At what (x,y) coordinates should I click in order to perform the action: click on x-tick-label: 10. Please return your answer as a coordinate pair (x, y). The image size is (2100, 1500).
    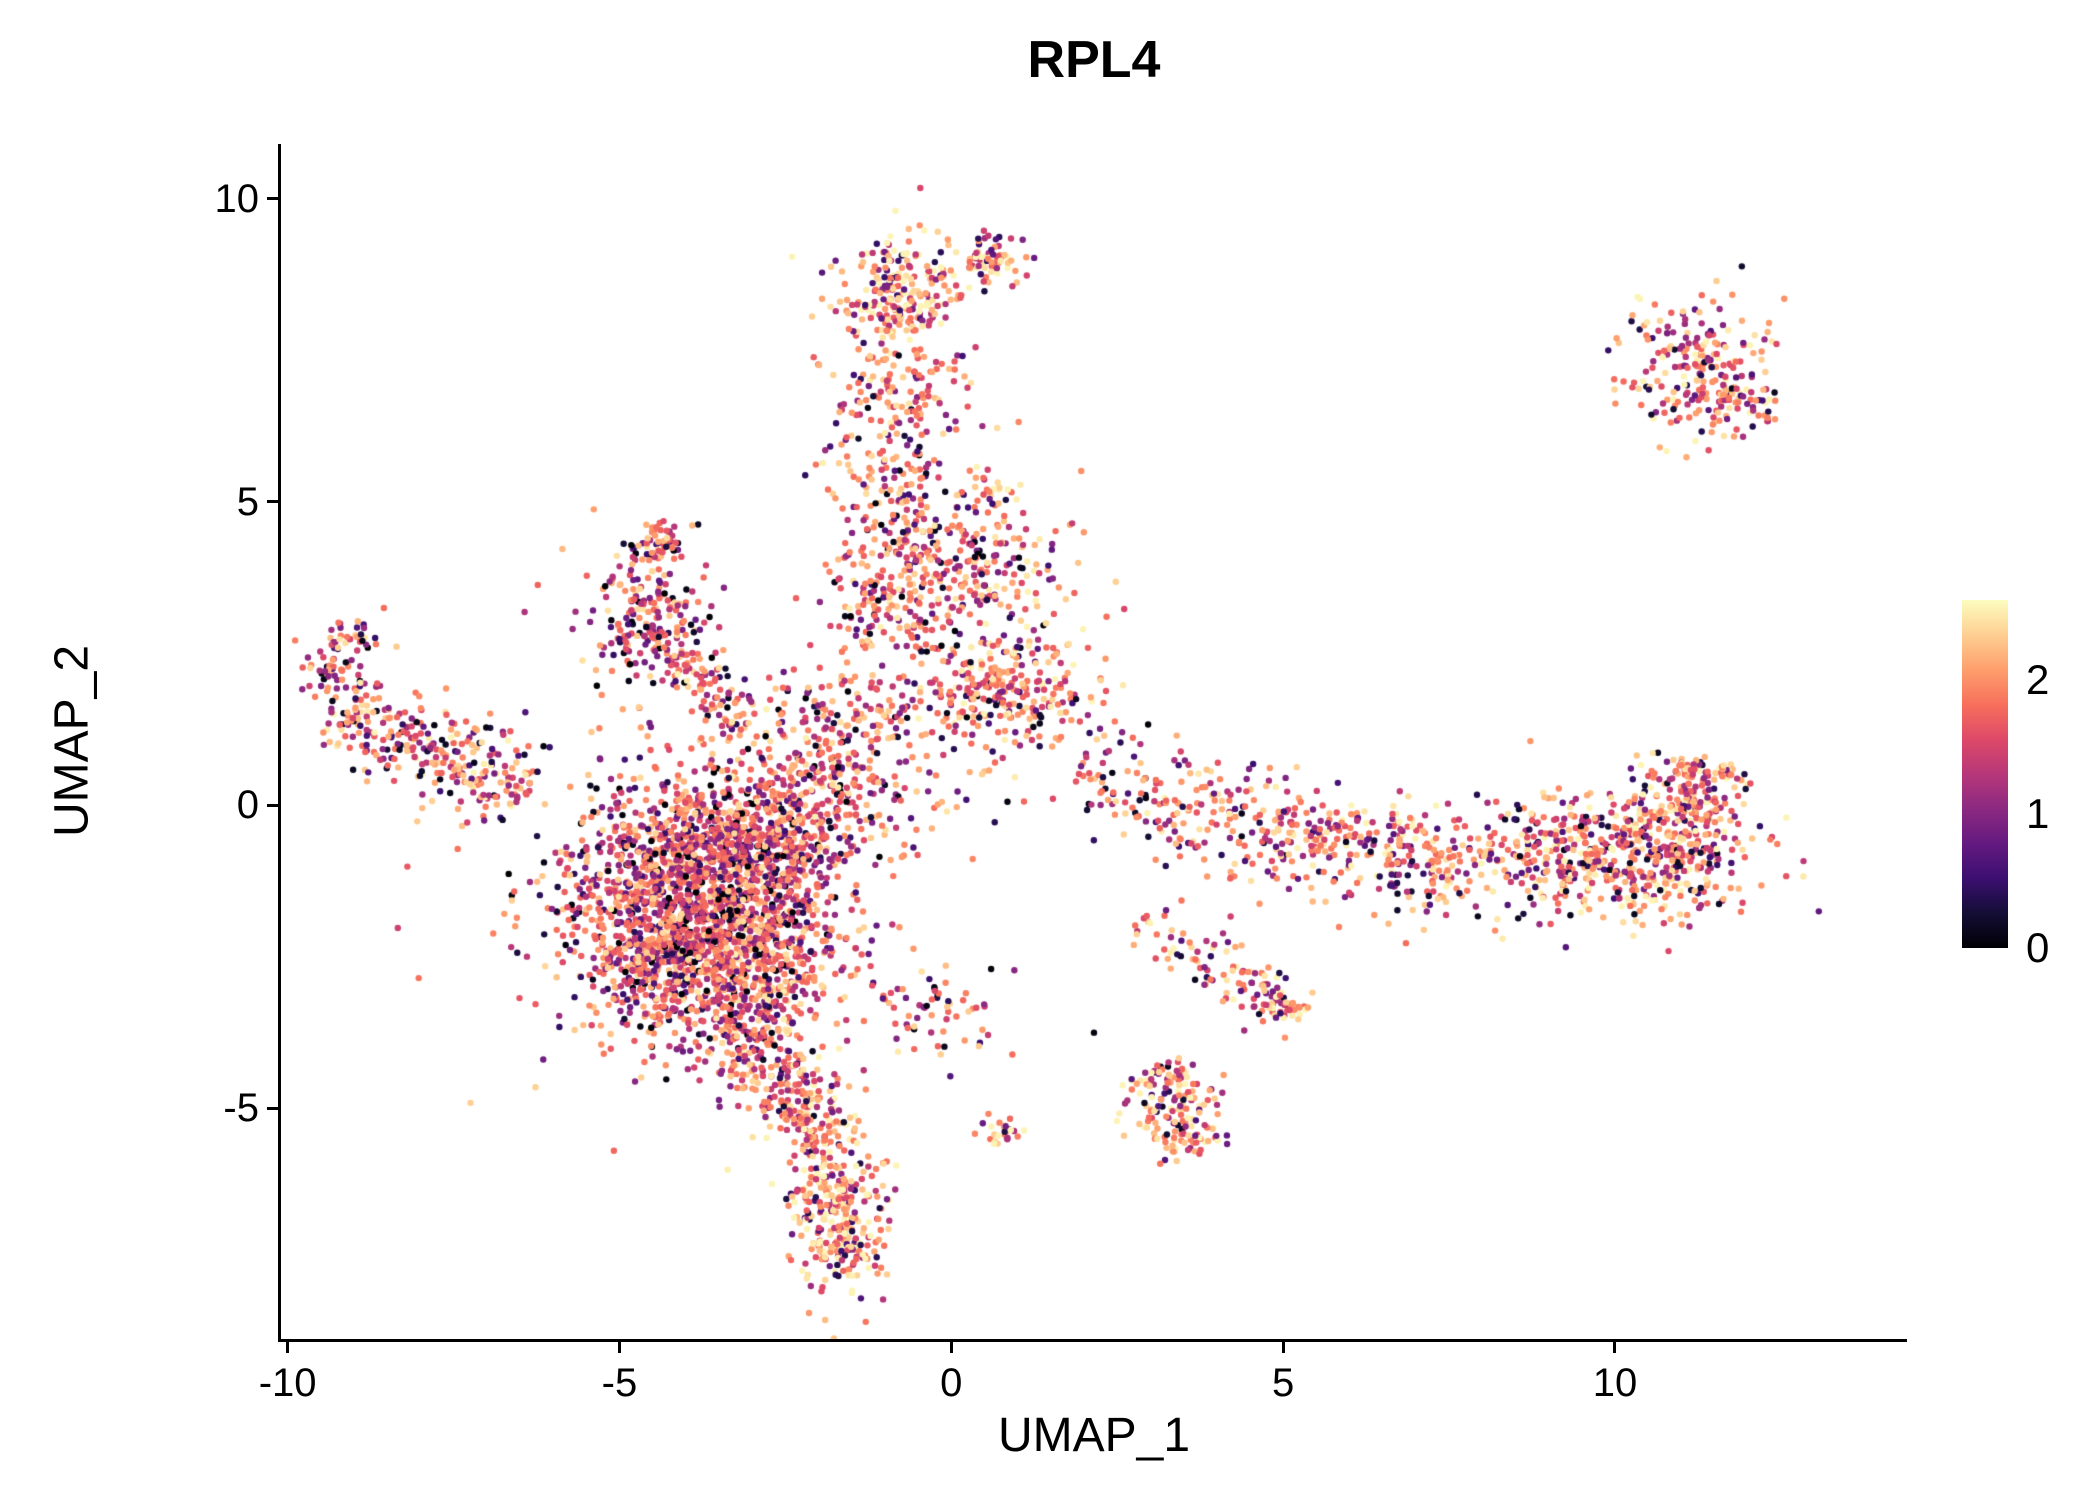
    Looking at the image, I should click on (1615, 1383).